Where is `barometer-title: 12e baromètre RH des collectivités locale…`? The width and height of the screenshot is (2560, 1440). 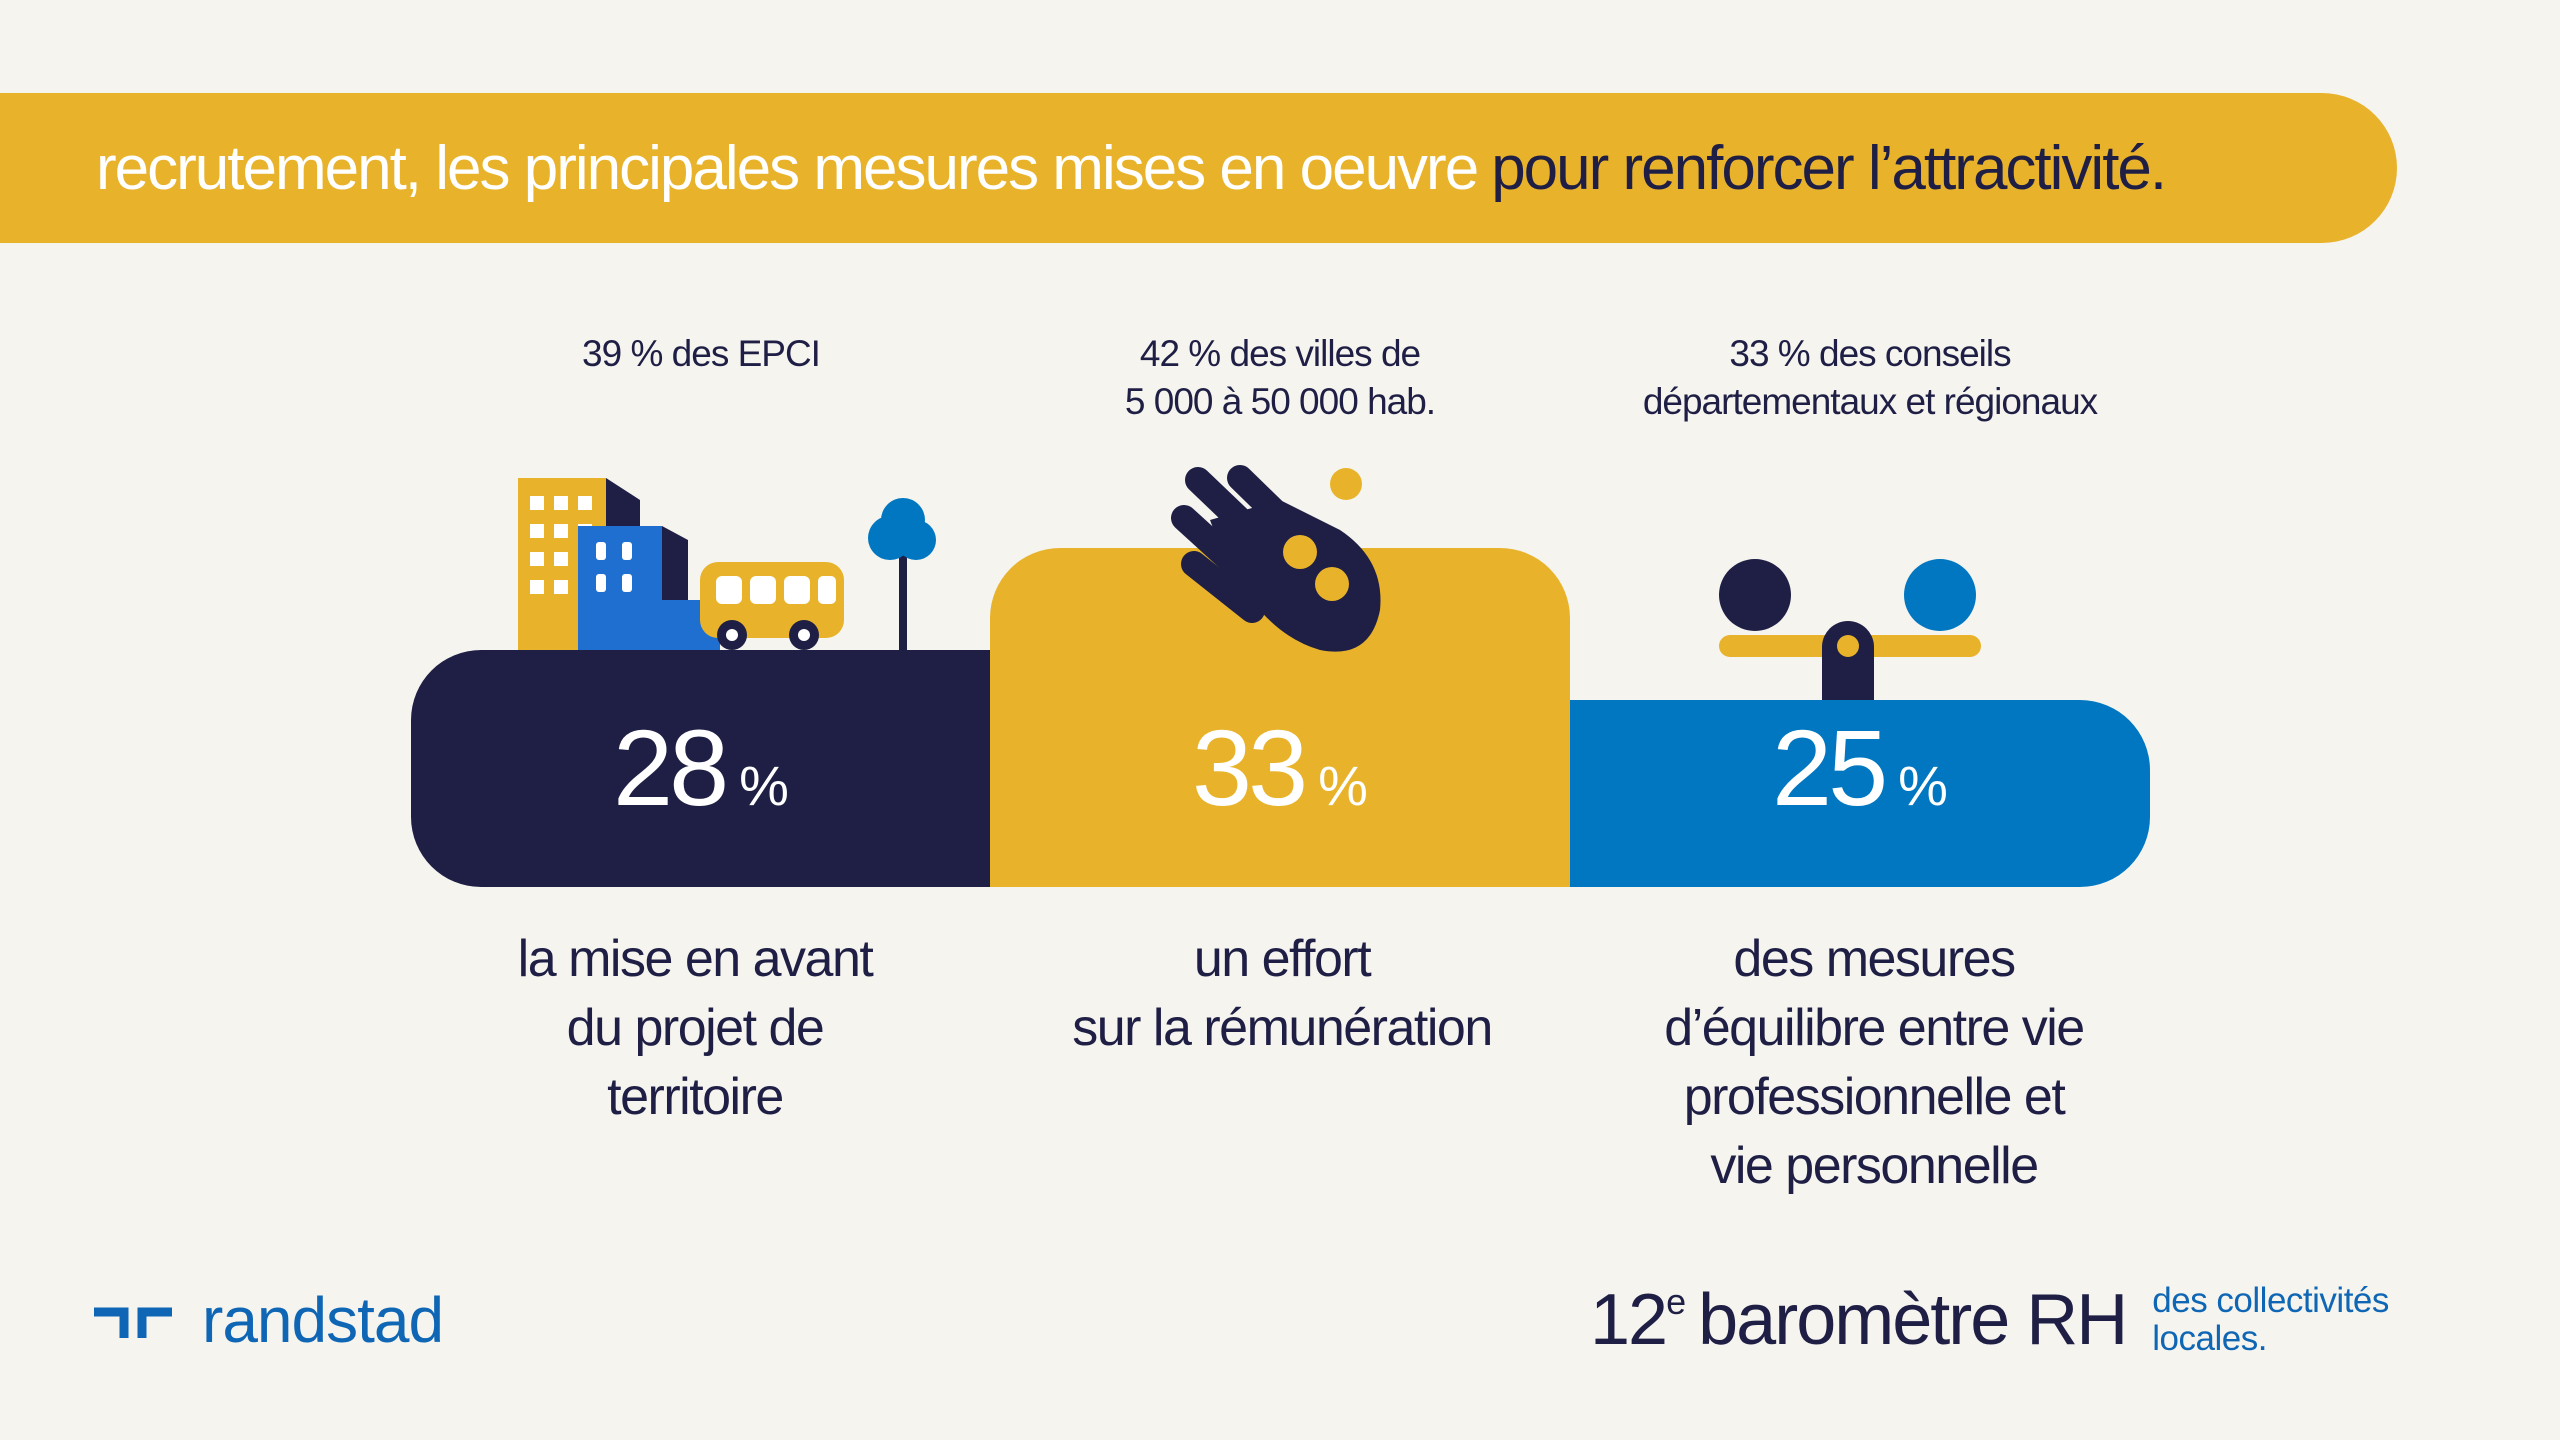
barometer-title: 12e baromètre RH des collectivités locale… is located at coordinates (1989, 1320).